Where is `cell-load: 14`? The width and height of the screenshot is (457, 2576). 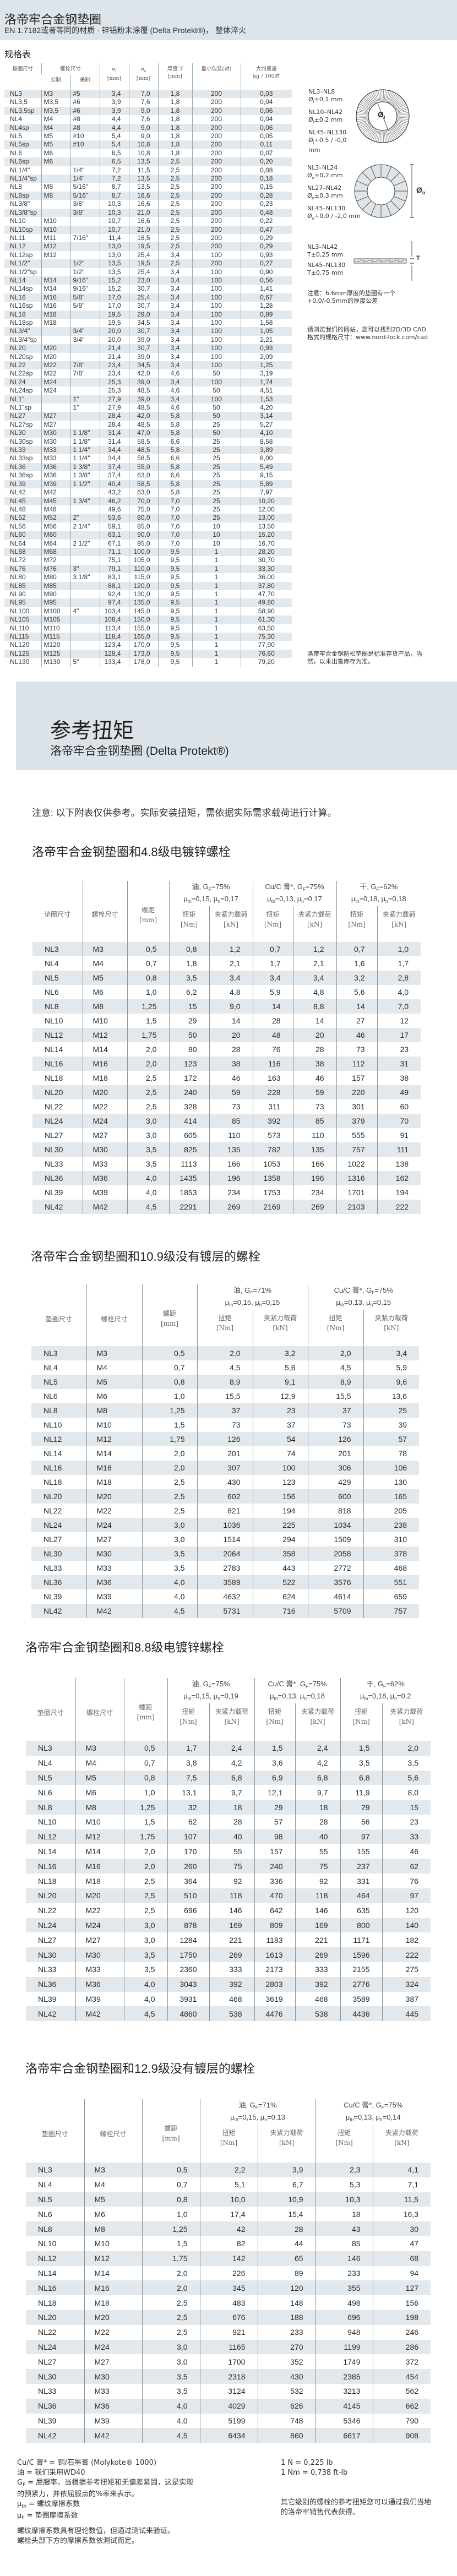 cell-load: 14 is located at coordinates (231, 1021).